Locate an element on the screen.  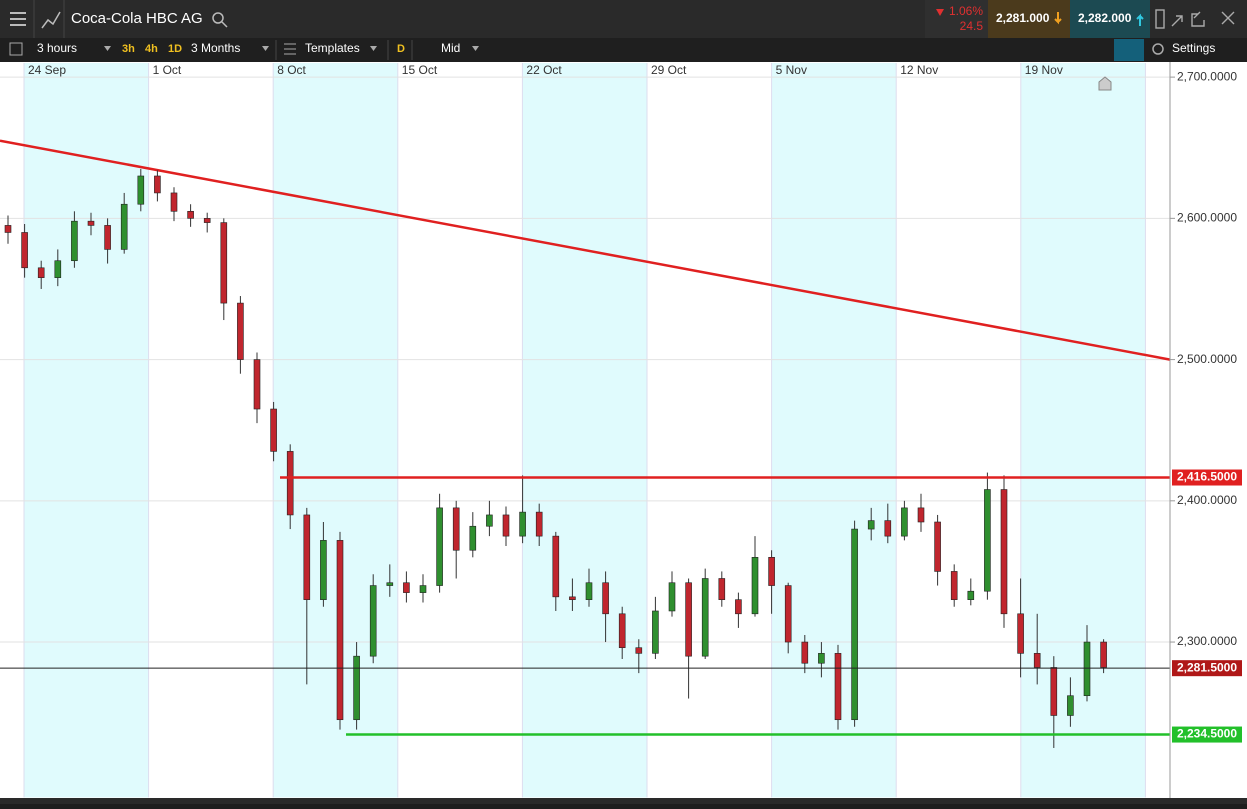
level-label: 2,416.5000 is located at coordinates (1207, 477).